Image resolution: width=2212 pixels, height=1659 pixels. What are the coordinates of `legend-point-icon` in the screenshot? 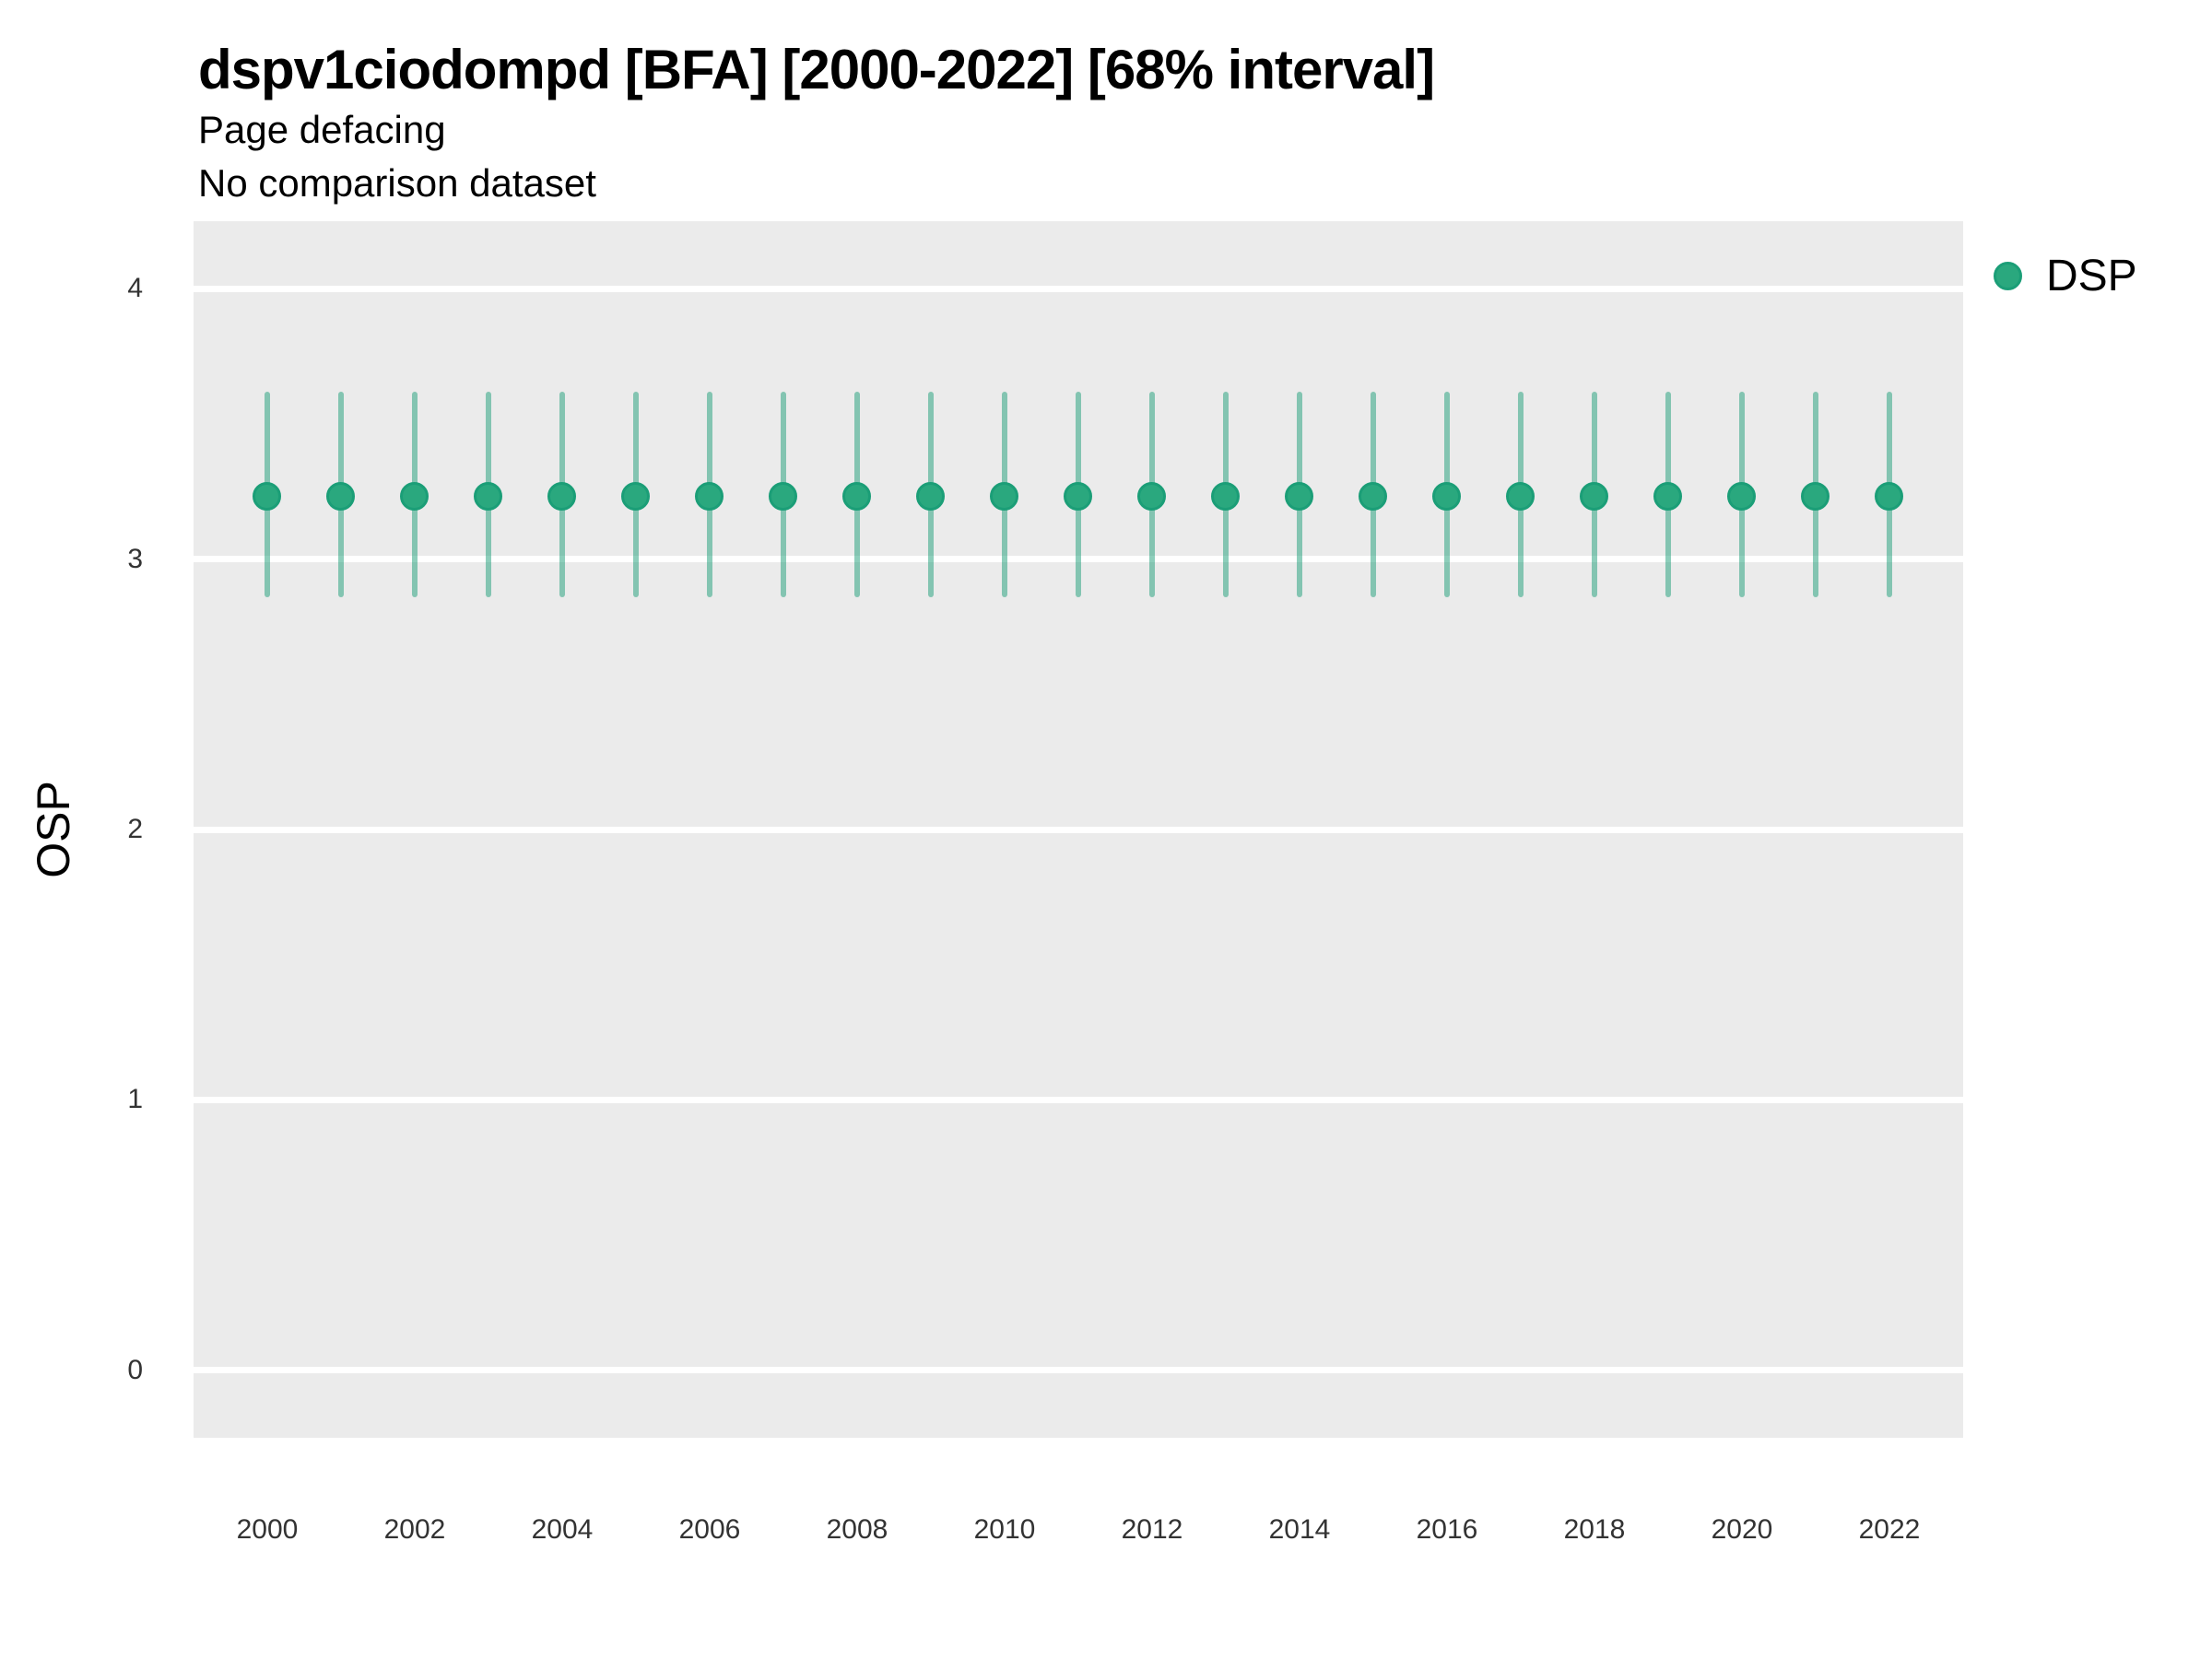 It's located at (2008, 275).